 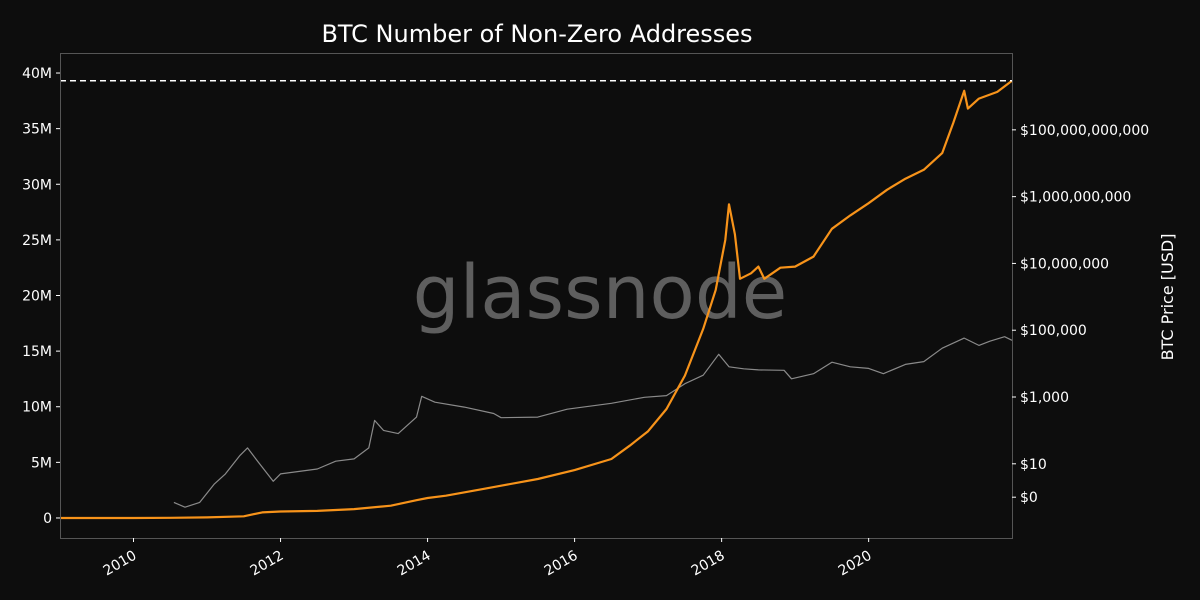 I want to click on y-tick-label: 35M, so click(x=37, y=130).